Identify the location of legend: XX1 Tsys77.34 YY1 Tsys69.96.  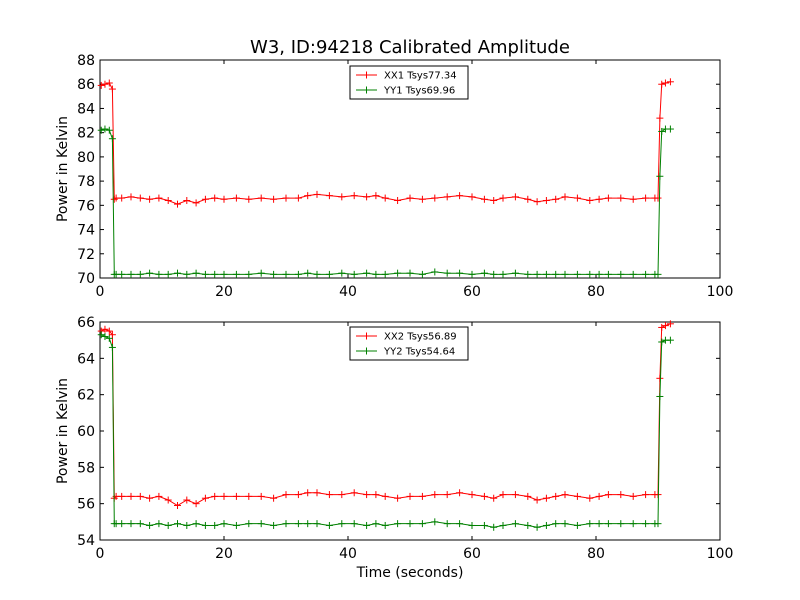
(409, 82).